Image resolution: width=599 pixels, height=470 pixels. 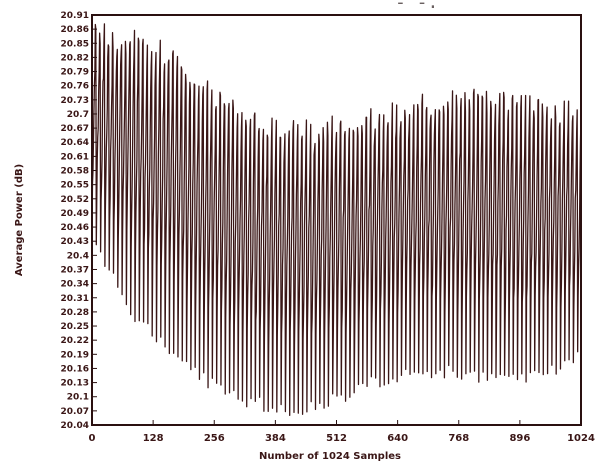 I want to click on y-tick-label: 20.07, so click(x=75, y=412).